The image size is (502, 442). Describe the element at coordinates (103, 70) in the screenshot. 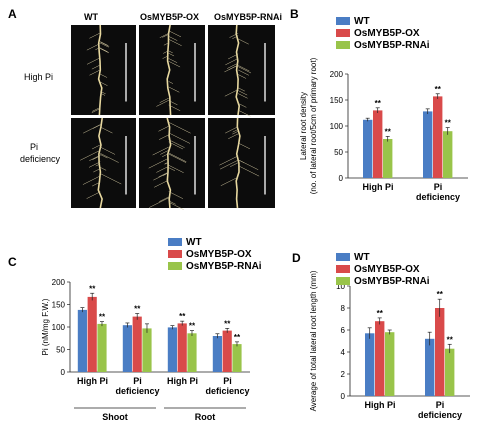

I see `photo-wt-high-pi` at that location.